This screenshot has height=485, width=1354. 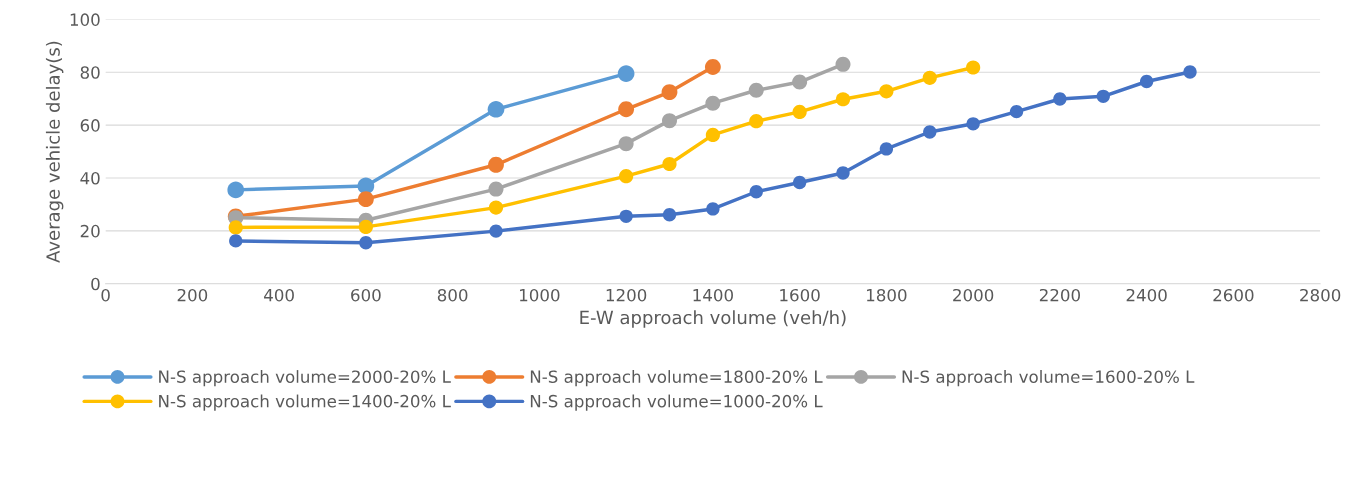 What do you see at coordinates (1059, 295) in the screenshot?
I see `x-tick-label: 2200` at bounding box center [1059, 295].